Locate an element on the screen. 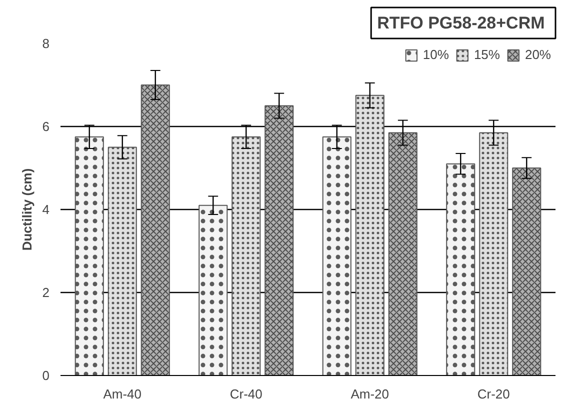 Image resolution: width=576 pixels, height=416 pixels. y-tick-label: 0 is located at coordinates (46, 375).